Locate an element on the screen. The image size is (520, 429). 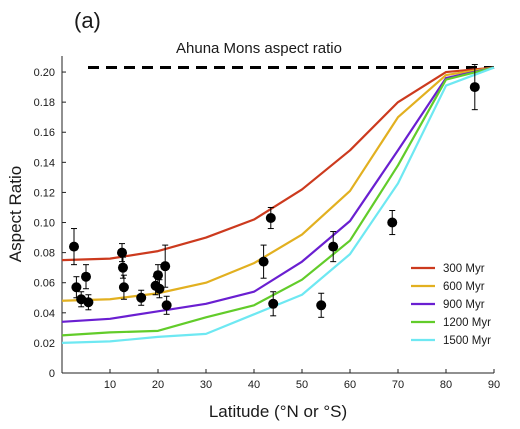
x-tick-label: 70 is located at coordinates (398, 385).